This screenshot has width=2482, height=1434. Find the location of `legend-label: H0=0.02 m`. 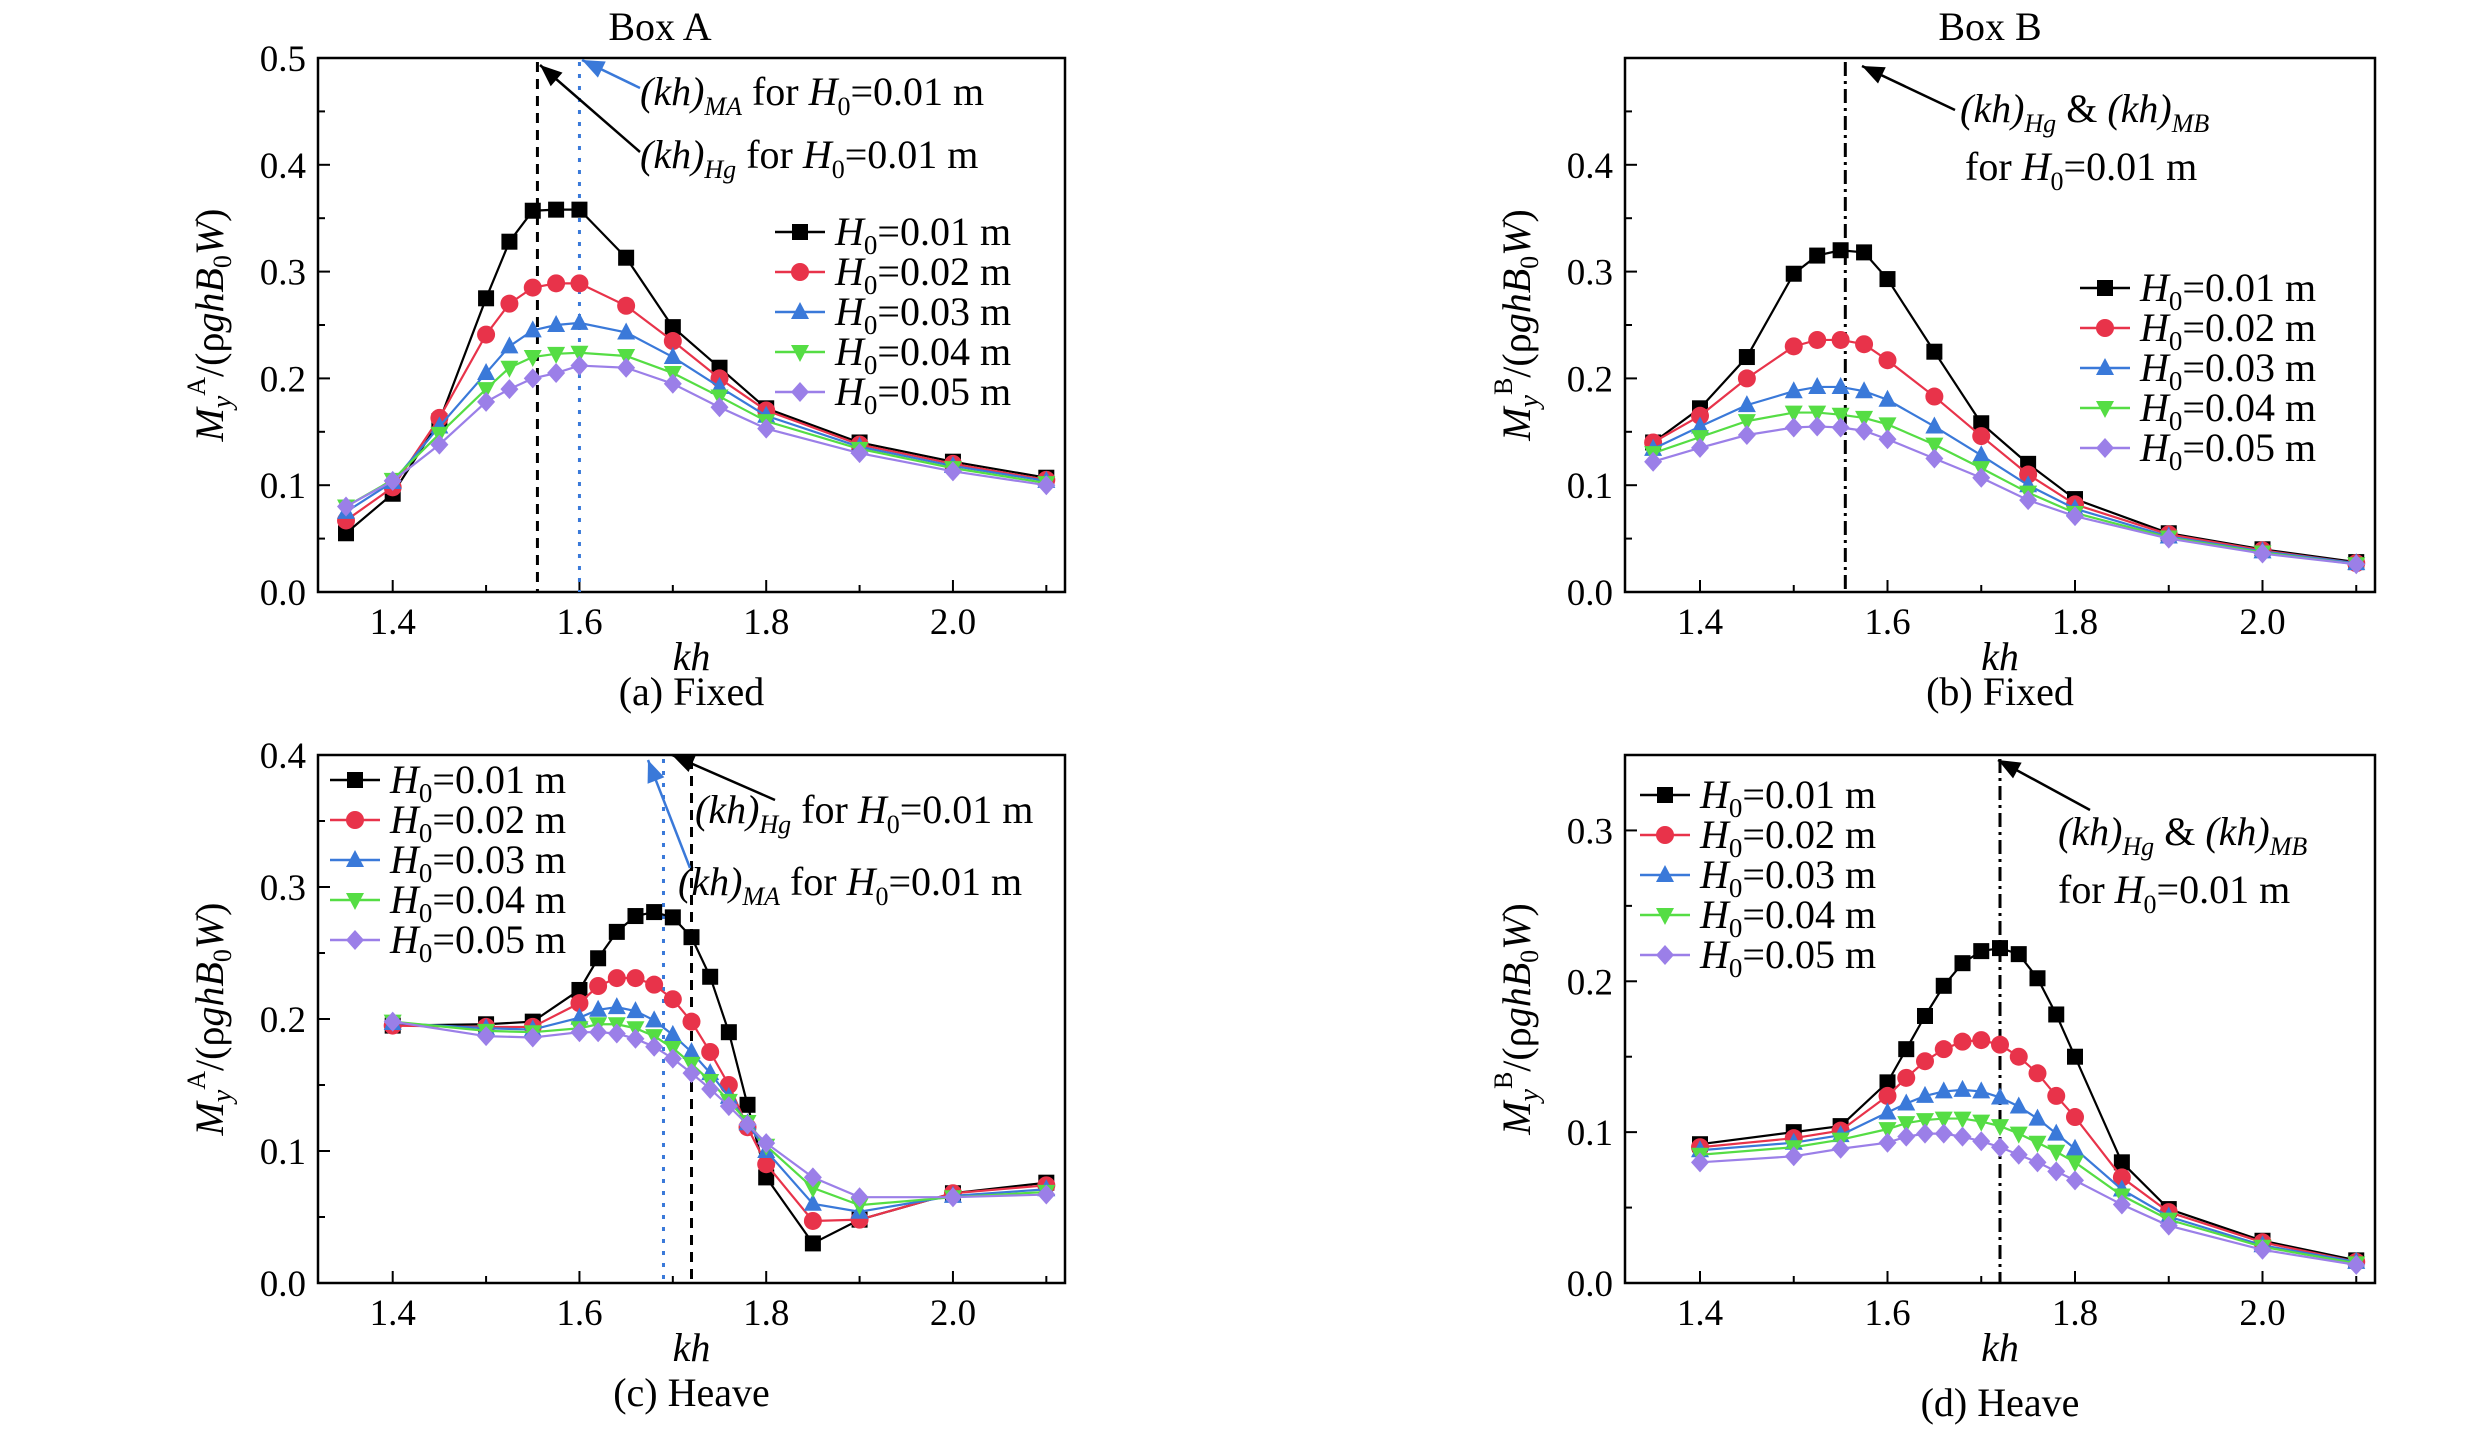

legend-label: H0=0.02 m is located at coordinates (477, 822).